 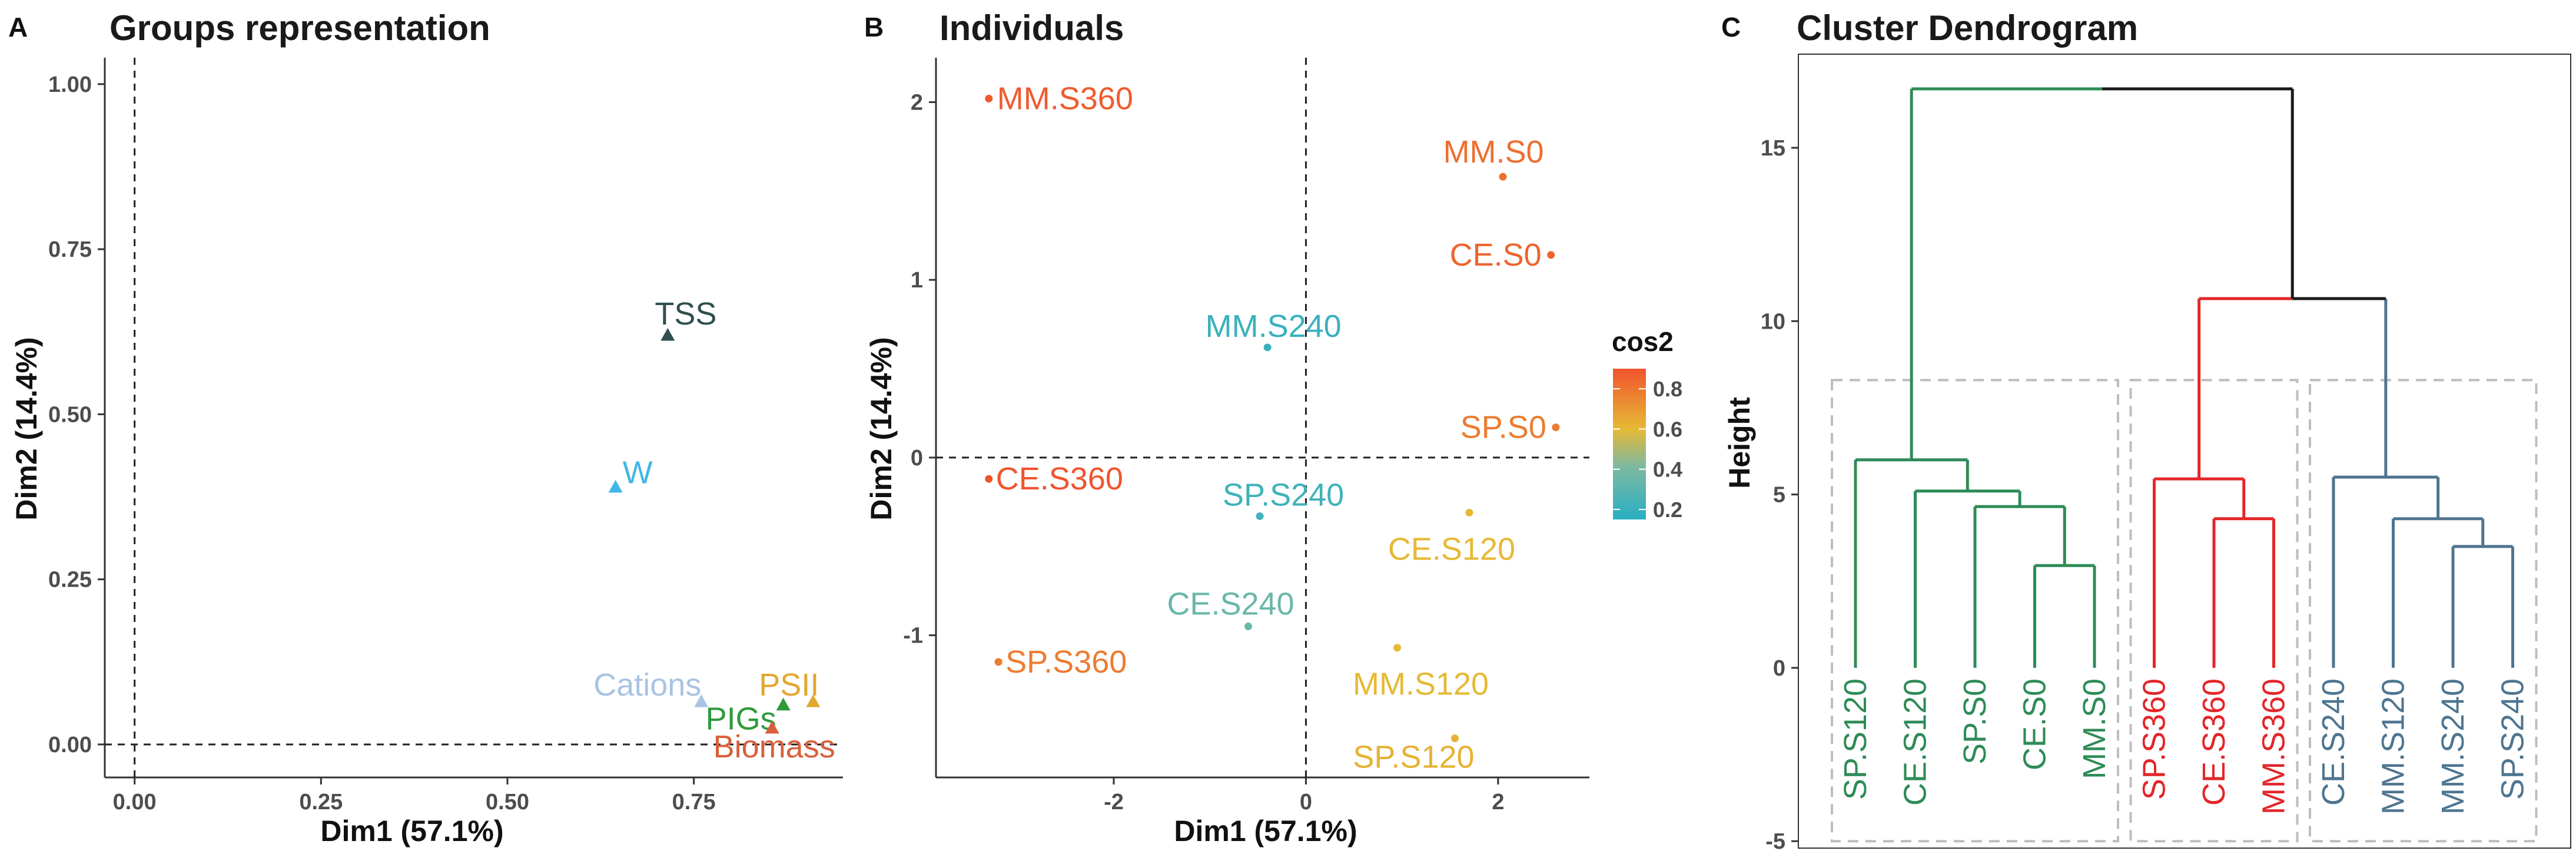 I want to click on leaf-label-mm-s120: MM.S120, so click(x=2393, y=747).